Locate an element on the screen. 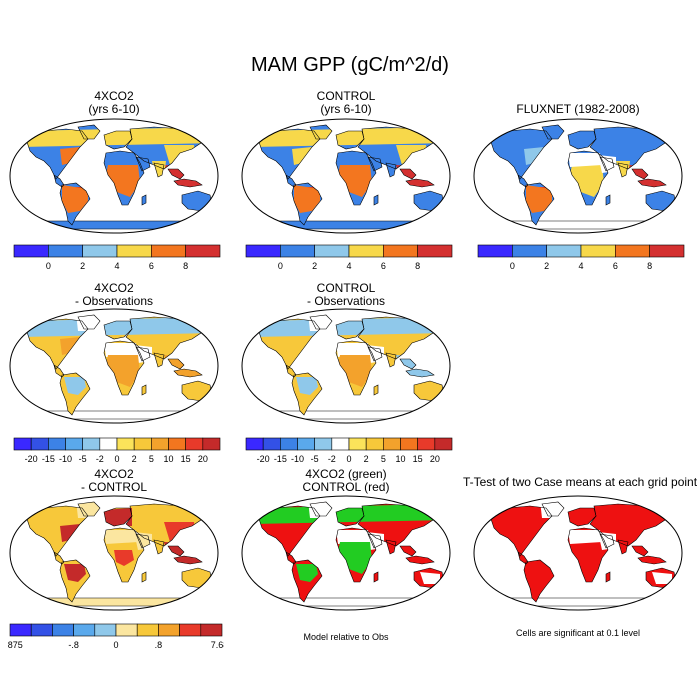 This screenshot has width=700, height=700. panel-title-line: CONTROL (red) is located at coordinates (346, 487).